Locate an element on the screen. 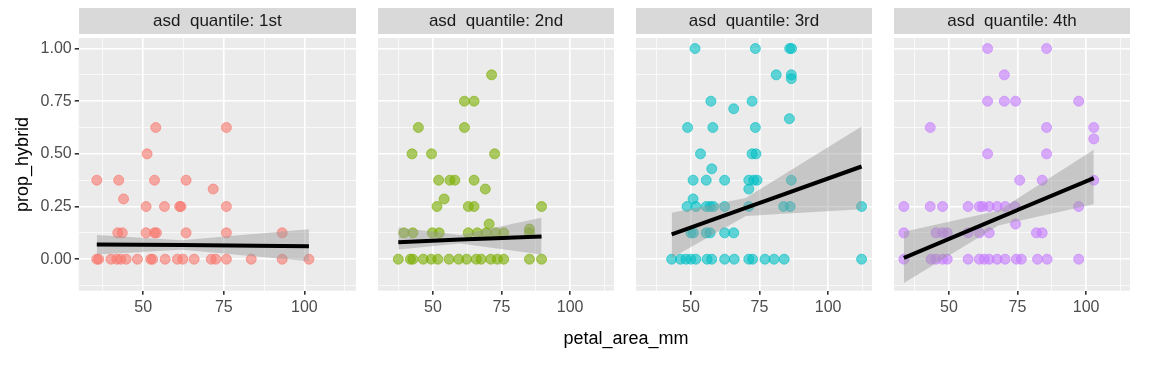 This screenshot has height=384, width=1152. chart-title: asd quantile: 3rd is located at coordinates (754, 21).